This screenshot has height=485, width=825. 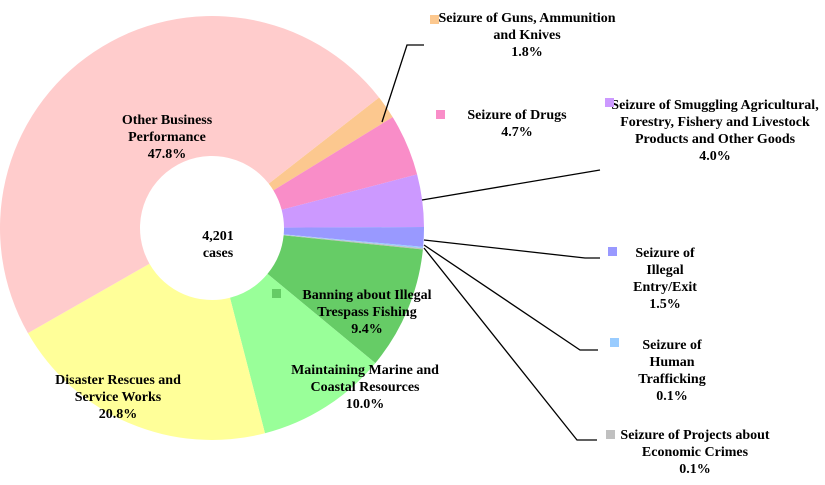 What do you see at coordinates (665, 304) in the screenshot?
I see `value-label: 1.5%` at bounding box center [665, 304].